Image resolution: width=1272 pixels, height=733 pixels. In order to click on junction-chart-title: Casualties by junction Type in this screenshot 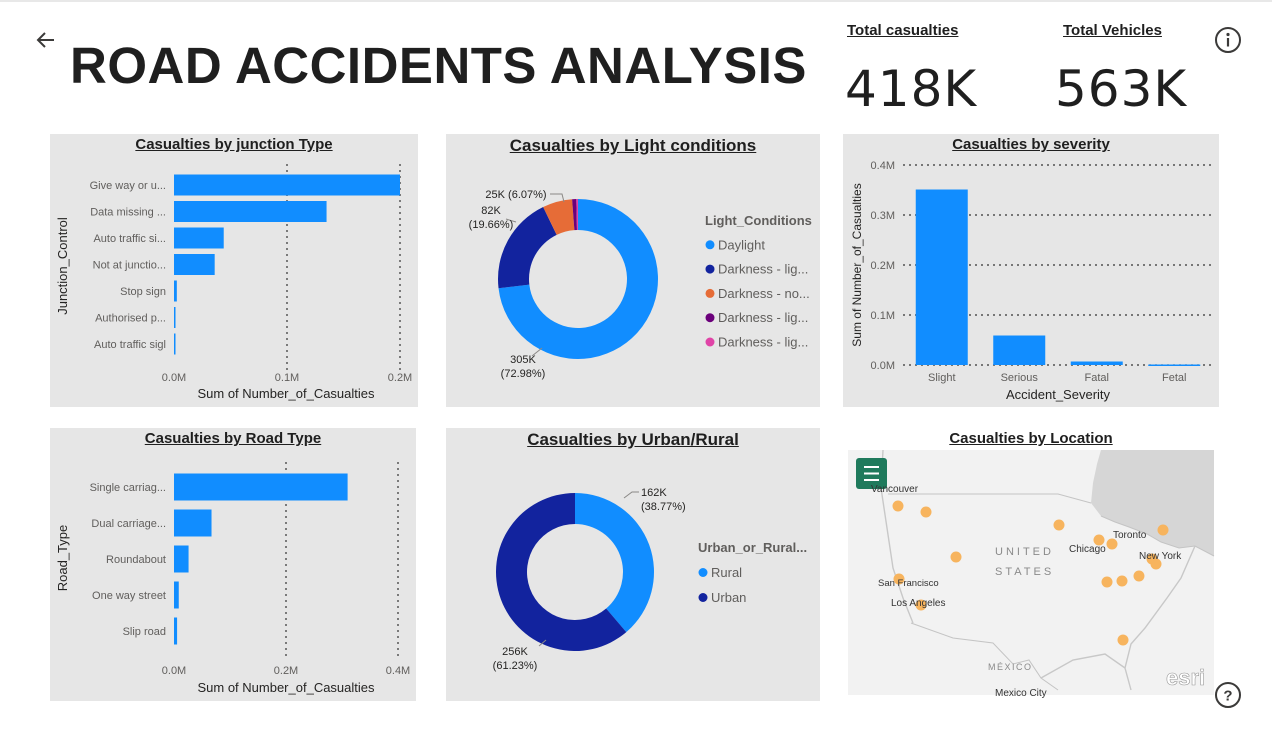, I will do `click(234, 144)`.